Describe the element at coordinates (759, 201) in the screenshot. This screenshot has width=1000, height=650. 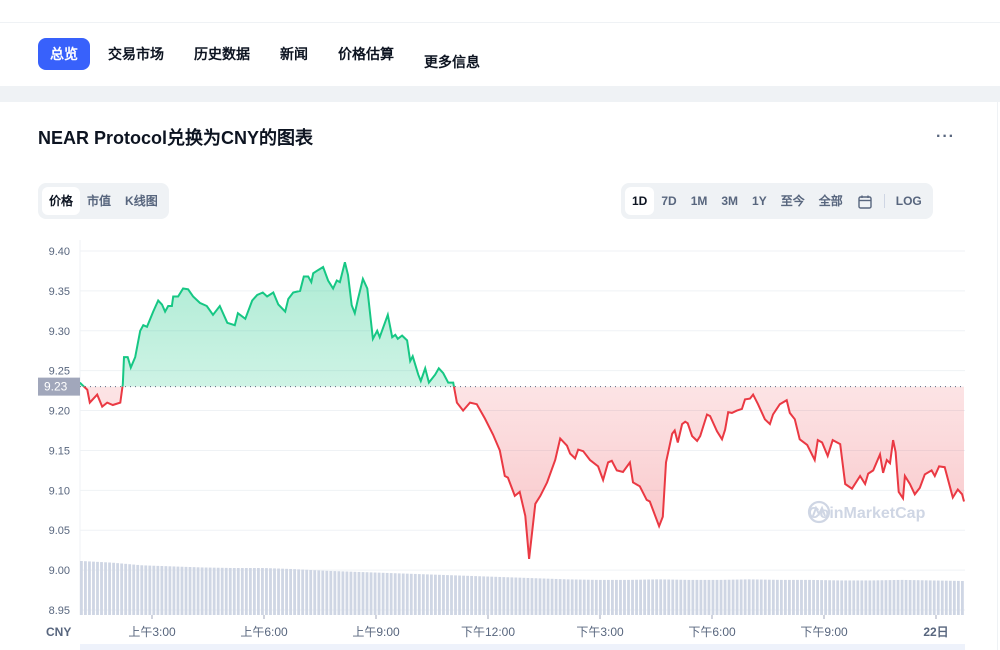
I see `range-1y: 1Y` at that location.